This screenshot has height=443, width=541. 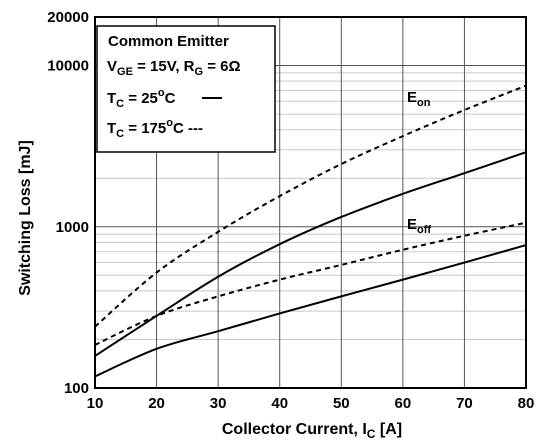 I want to click on eon-label: Eon, so click(x=419, y=99).